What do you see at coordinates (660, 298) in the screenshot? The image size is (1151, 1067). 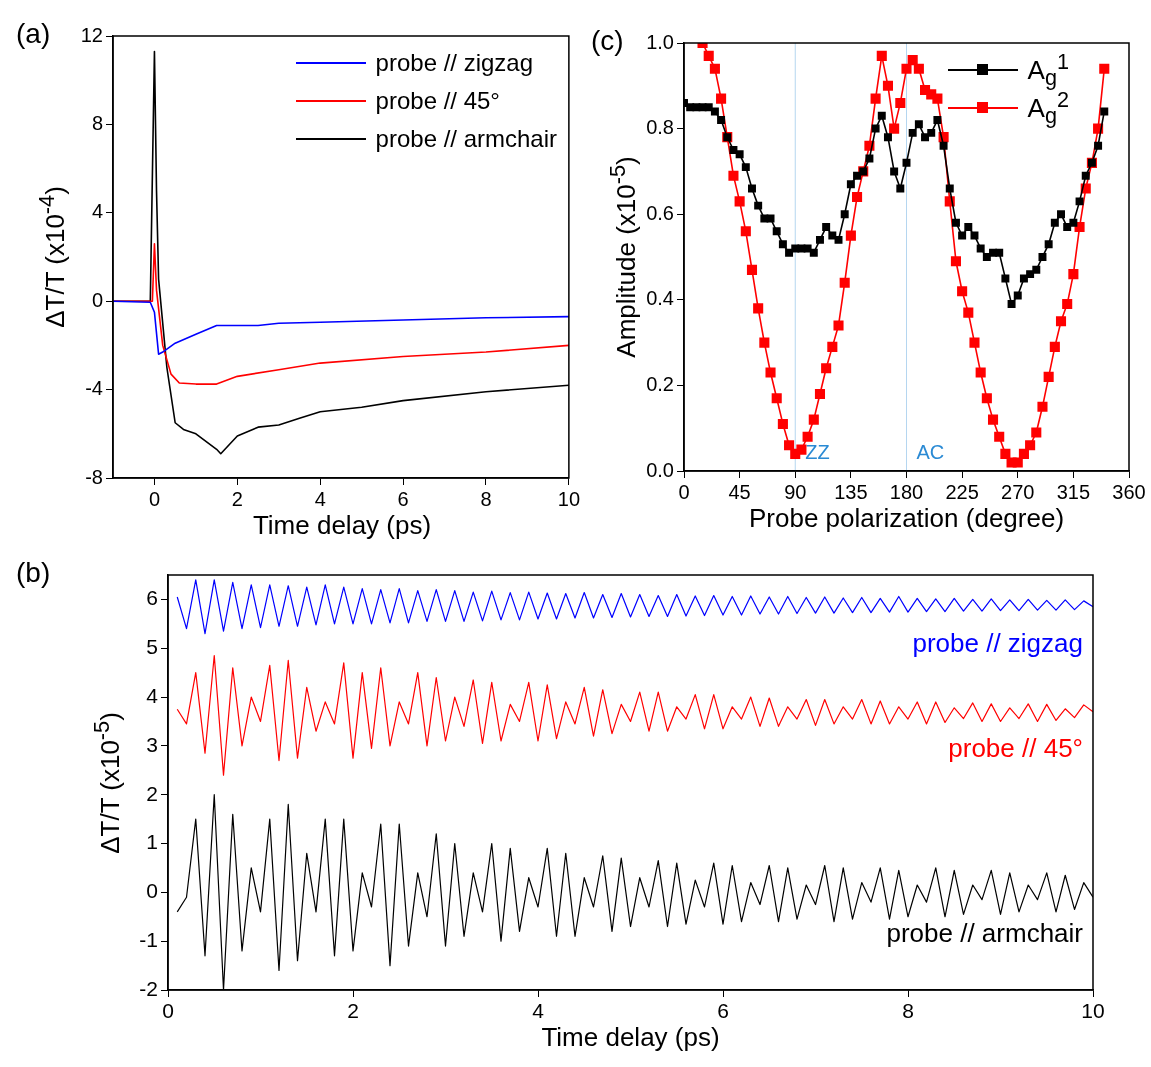 I see `y-tick-label: 0.4` at bounding box center [660, 298].